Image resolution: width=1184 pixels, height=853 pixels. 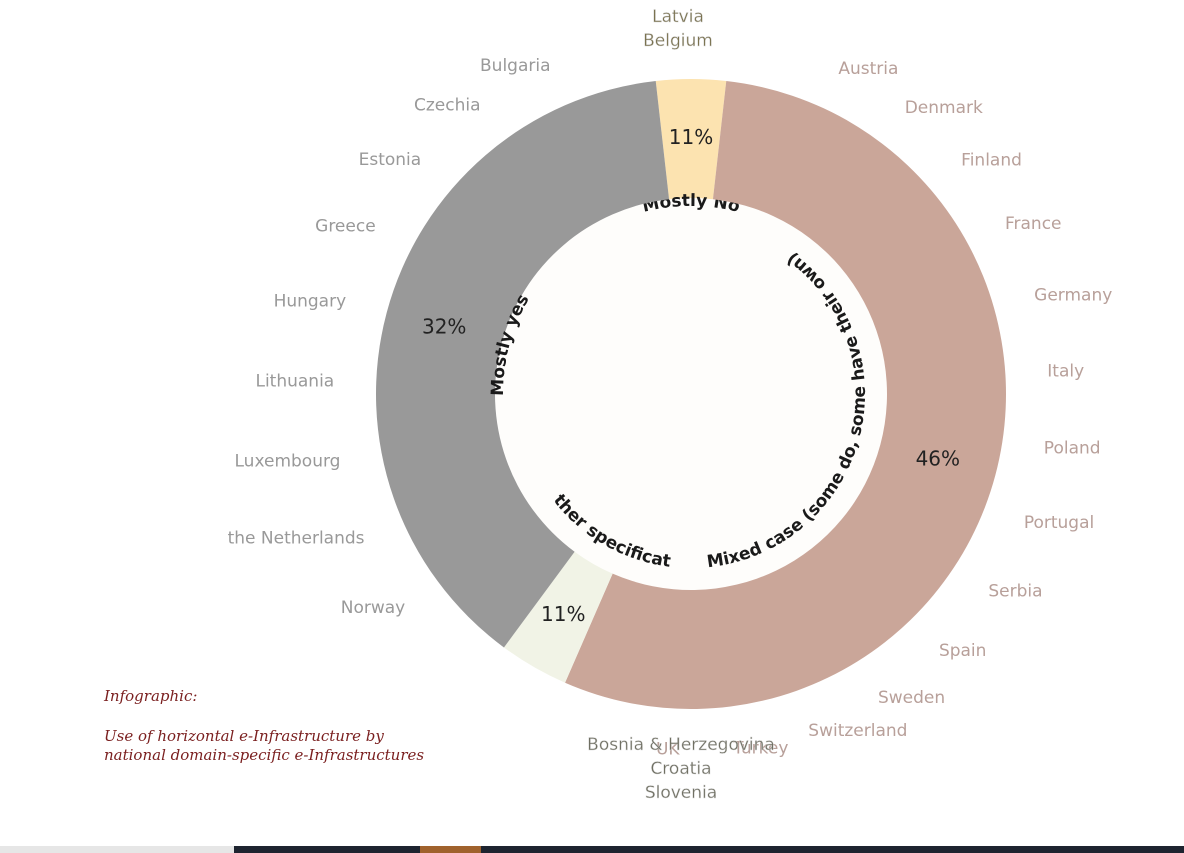 I want to click on country-label: UK, so click(x=668, y=749).